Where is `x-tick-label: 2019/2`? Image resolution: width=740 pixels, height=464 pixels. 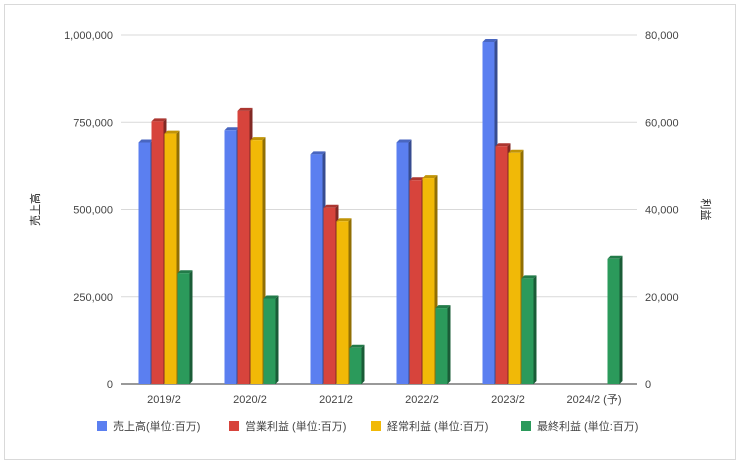 x-tick-label: 2019/2 is located at coordinates (164, 400).